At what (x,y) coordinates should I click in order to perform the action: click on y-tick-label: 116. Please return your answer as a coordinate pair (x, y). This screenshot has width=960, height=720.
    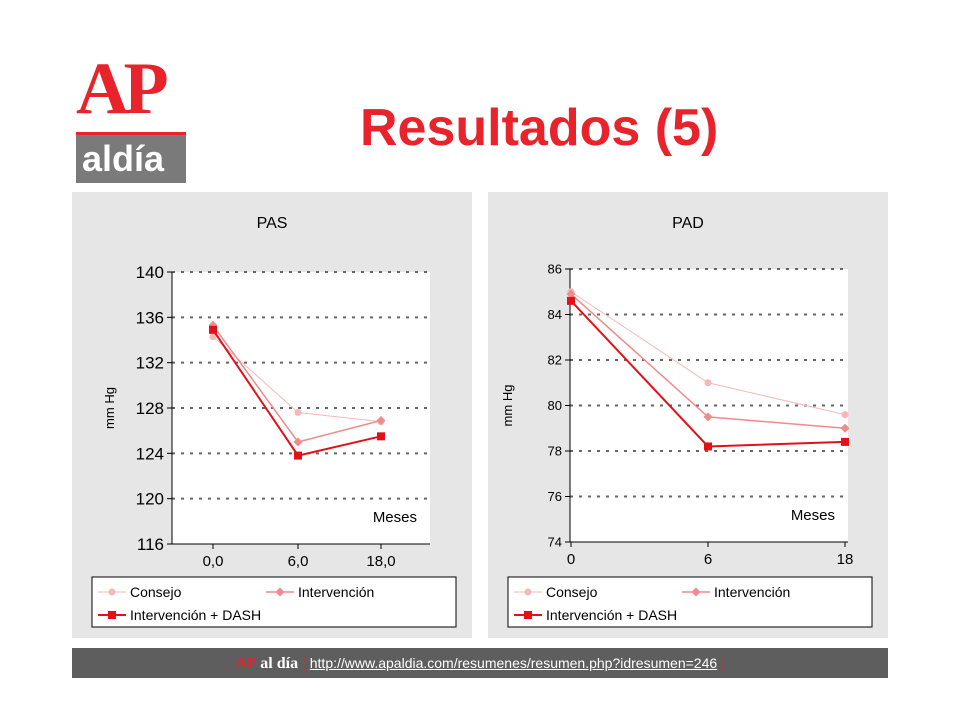
    Looking at the image, I should click on (150, 544).